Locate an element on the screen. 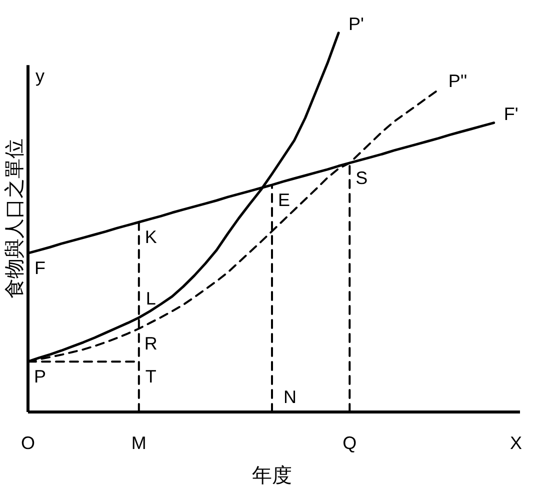  annotation: F is located at coordinates (40, 268).